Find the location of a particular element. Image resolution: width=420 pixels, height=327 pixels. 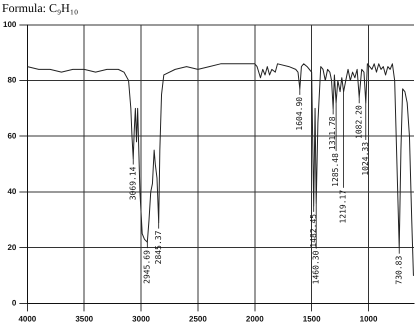

y-tick-label: 80 is located at coordinates (12, 80).